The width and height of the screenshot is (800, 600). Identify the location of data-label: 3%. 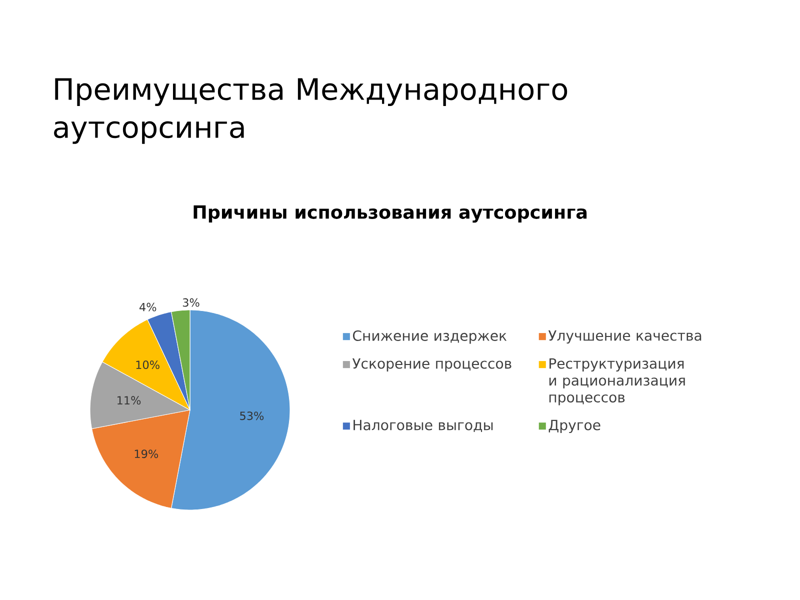
(191, 302).